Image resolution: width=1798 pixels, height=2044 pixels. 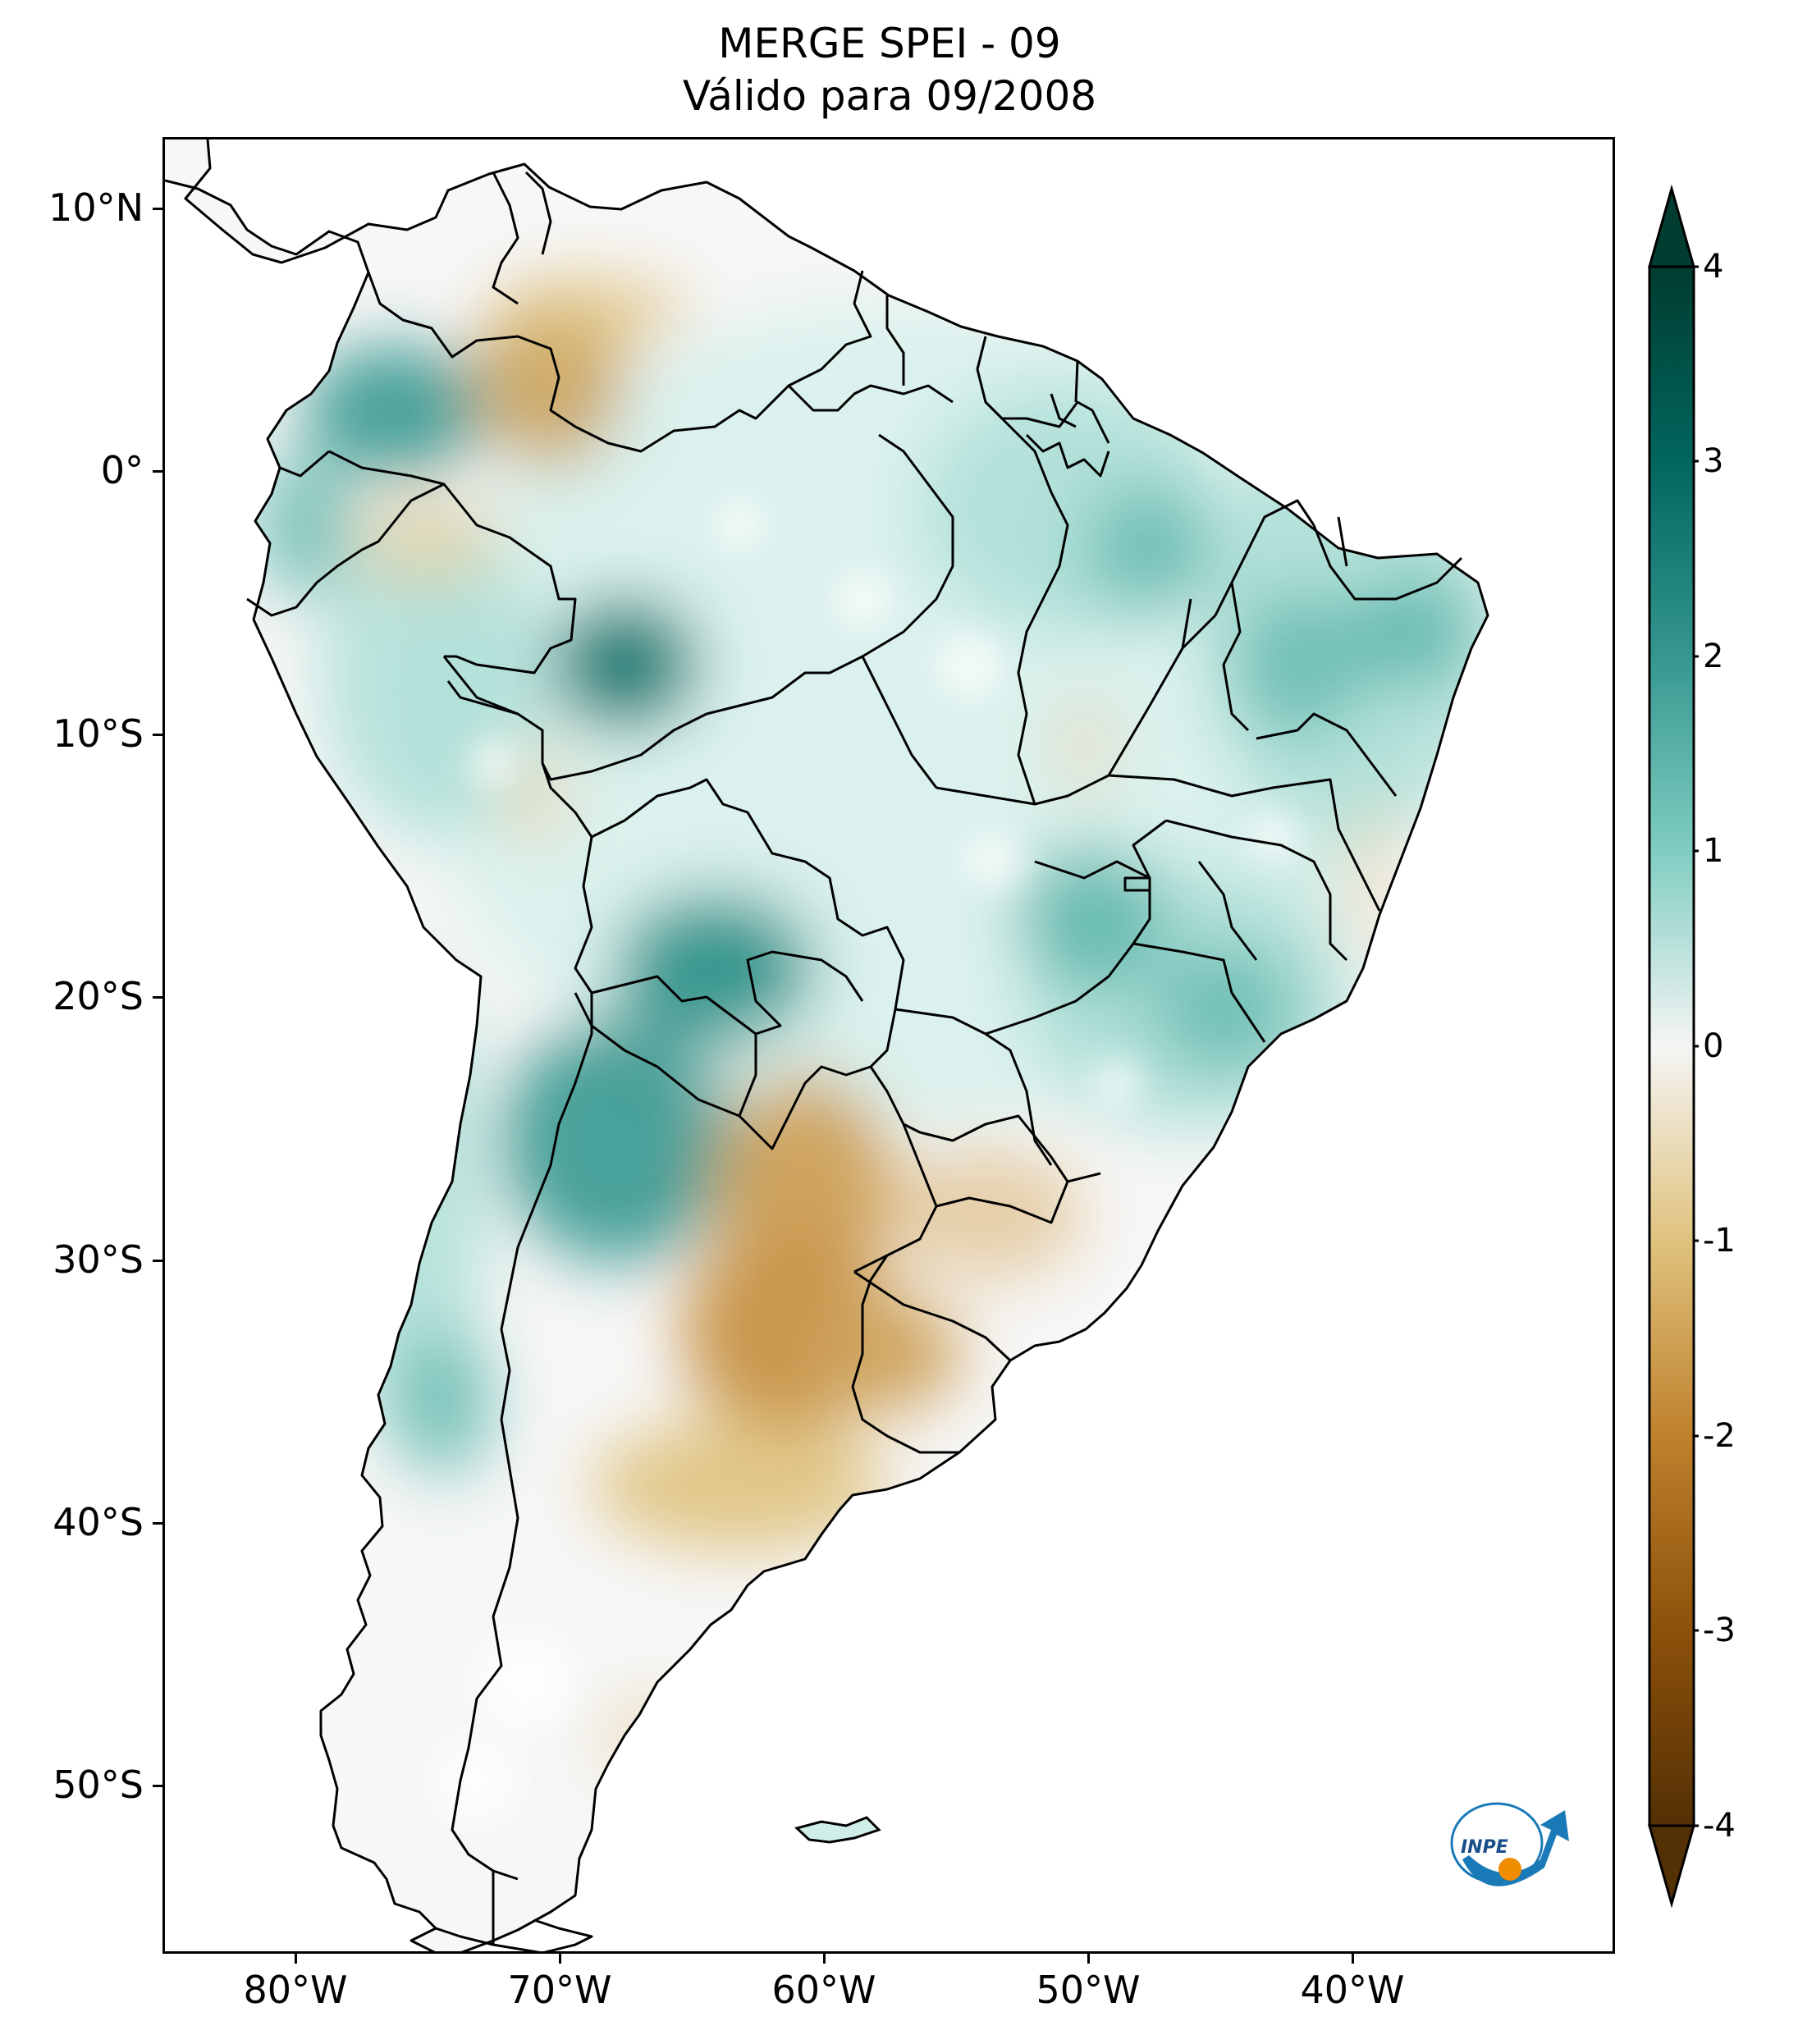 What do you see at coordinates (1713, 1046) in the screenshot?
I see `colorbar-tick-0: 0` at bounding box center [1713, 1046].